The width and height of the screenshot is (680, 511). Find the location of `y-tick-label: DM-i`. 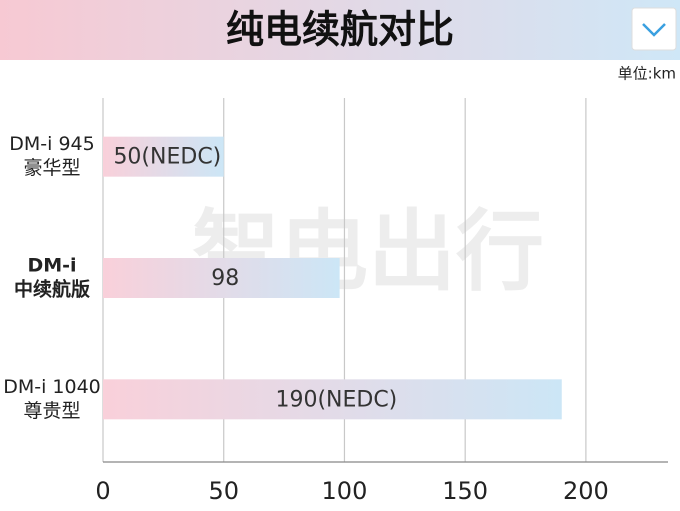

y-tick-label: DM-i is located at coordinates (51, 266).